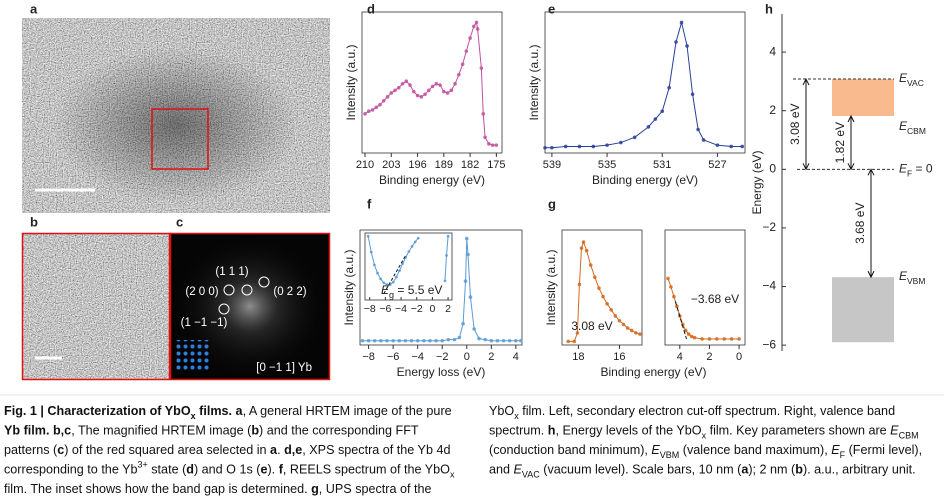 Image resolution: width=944 pixels, height=497 pixels. I want to click on x-tick-label: 175, so click(496, 165).